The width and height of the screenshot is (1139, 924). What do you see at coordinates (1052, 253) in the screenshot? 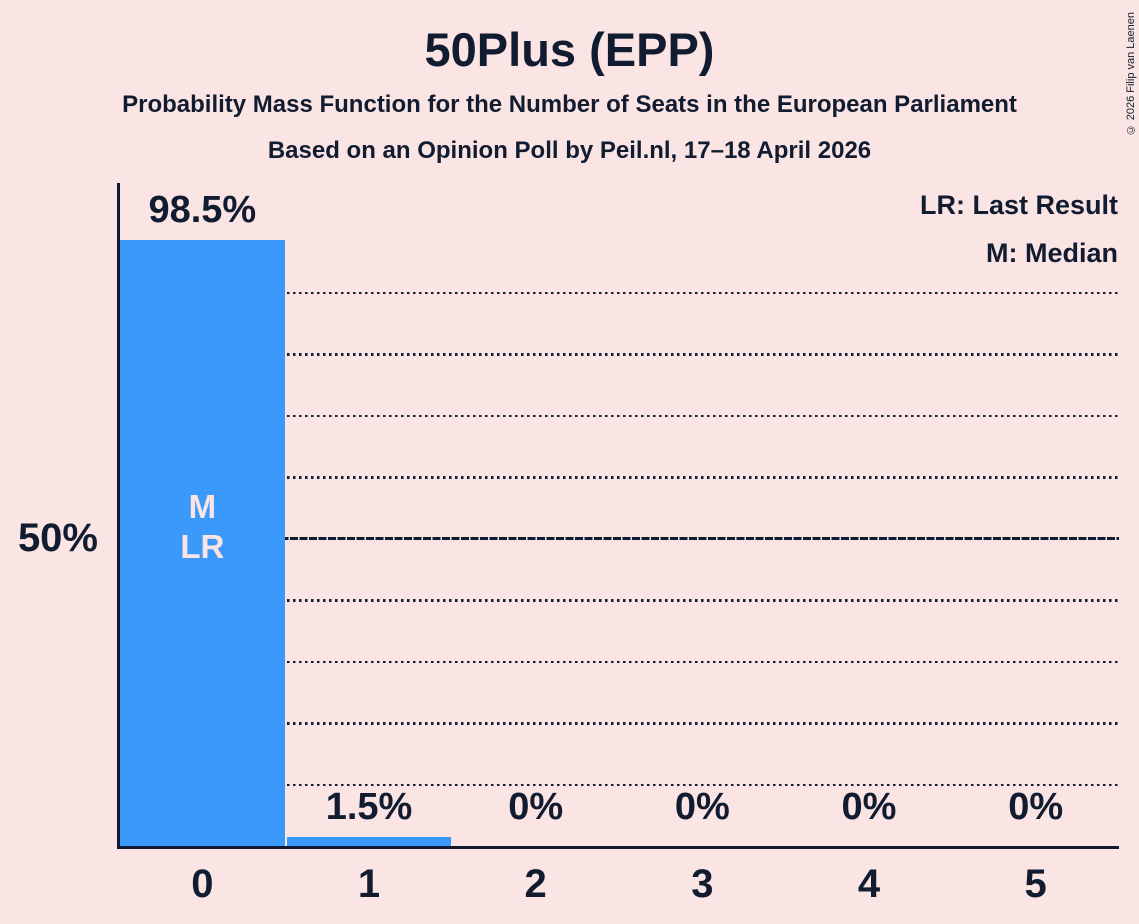
I see `legend-median: M: Median` at bounding box center [1052, 253].